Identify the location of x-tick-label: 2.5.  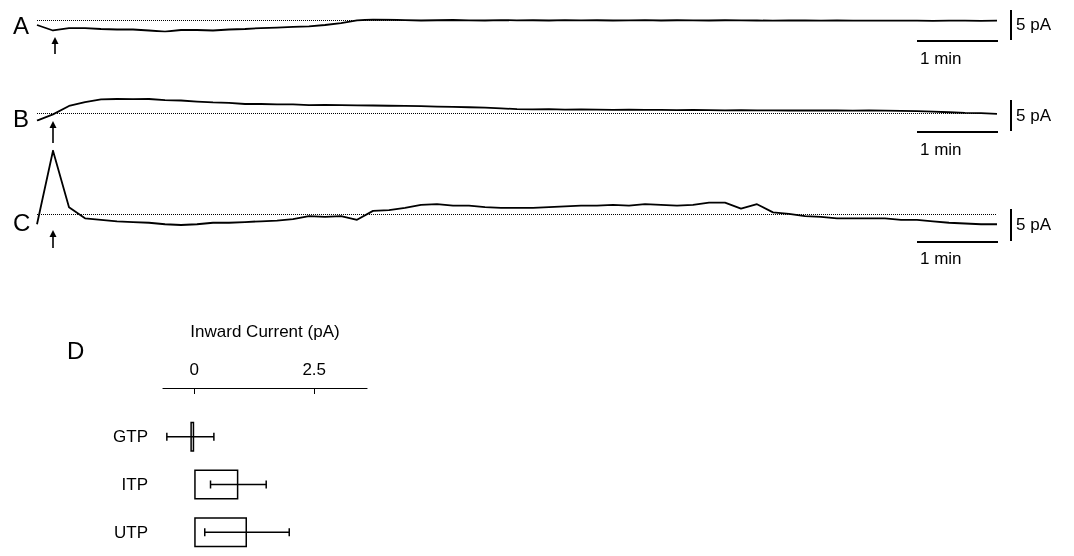
(314, 369).